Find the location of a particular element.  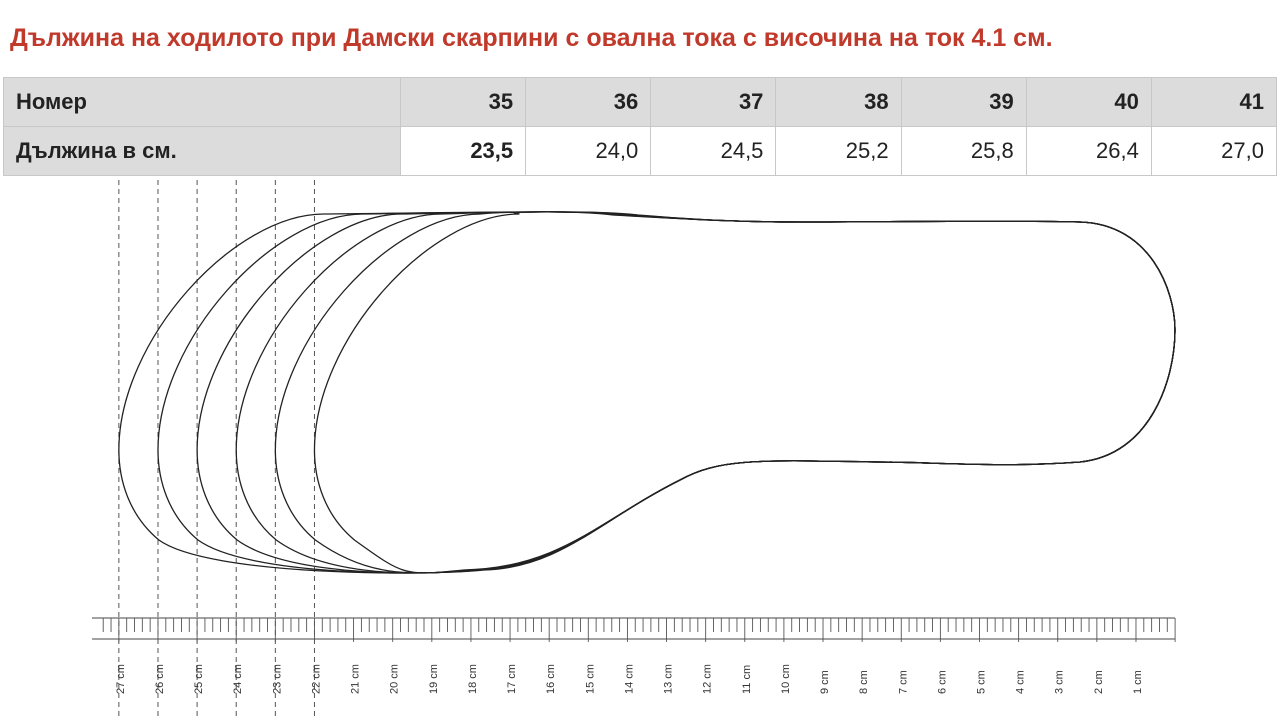

ruler-label: 5 cm is located at coordinates (982, 682).